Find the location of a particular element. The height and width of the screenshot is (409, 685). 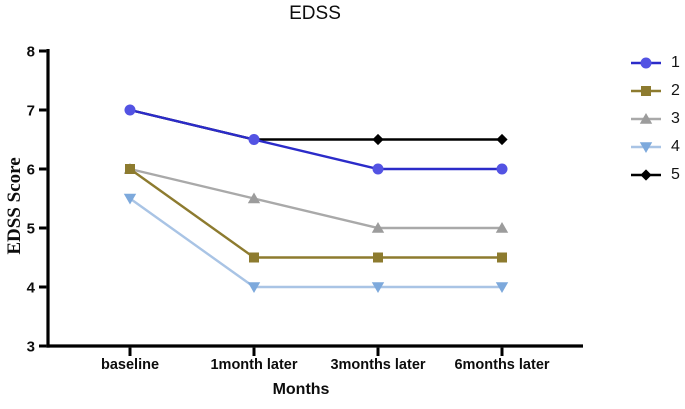

legend-label: 3 is located at coordinates (675, 118).